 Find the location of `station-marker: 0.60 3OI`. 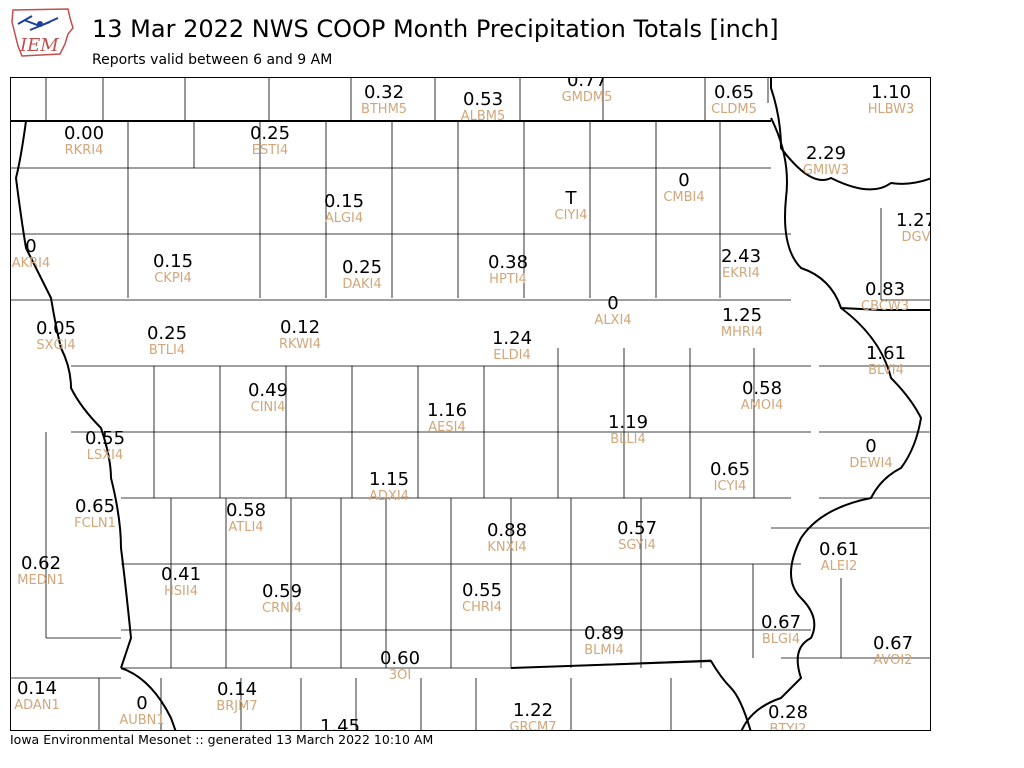

station-marker: 0.60 3OI is located at coordinates (400, 665).